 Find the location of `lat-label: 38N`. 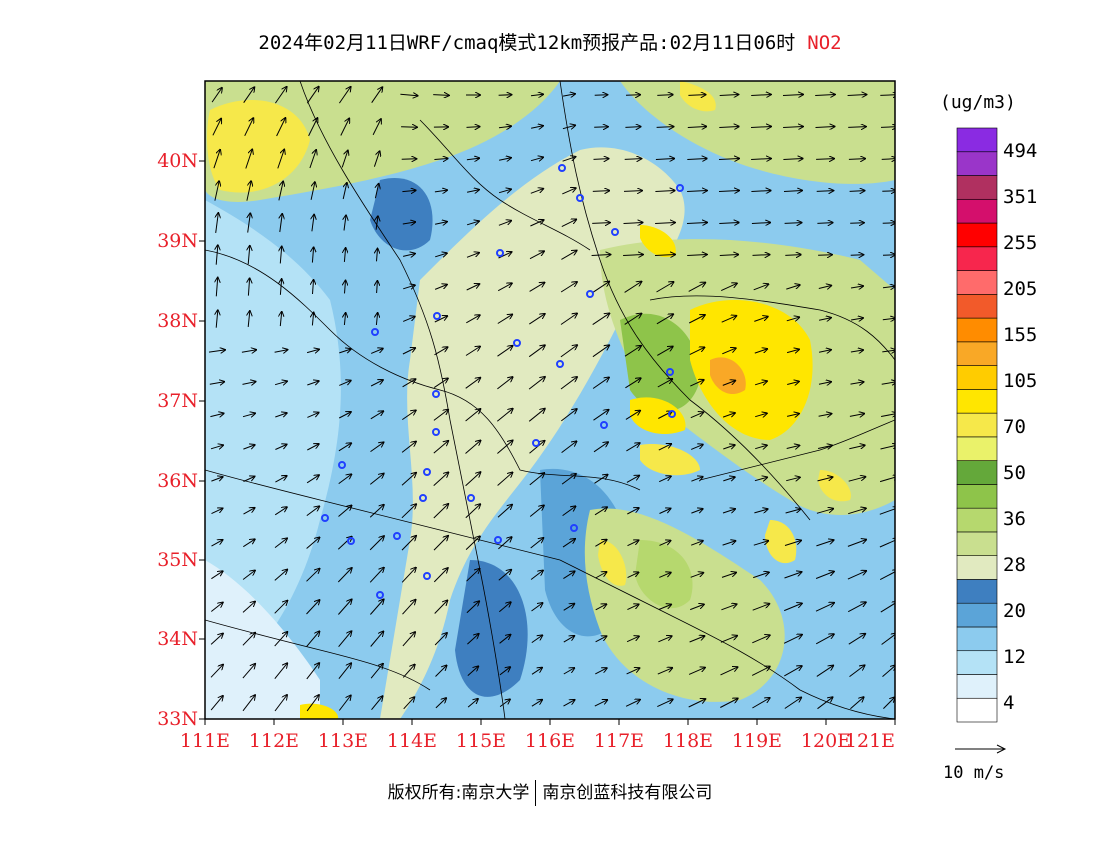

lat-label: 38N is located at coordinates (177, 321).